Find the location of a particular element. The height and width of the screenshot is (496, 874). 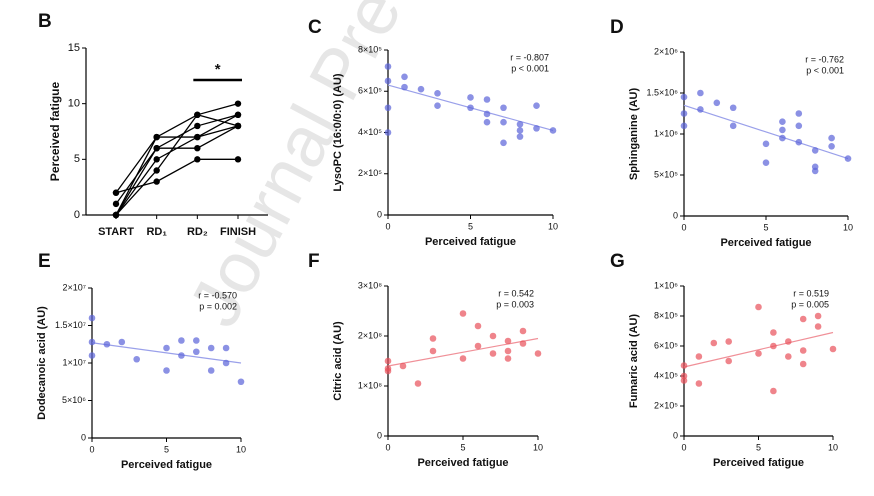

stat-annotation: p = 0.002 is located at coordinates (218, 306).